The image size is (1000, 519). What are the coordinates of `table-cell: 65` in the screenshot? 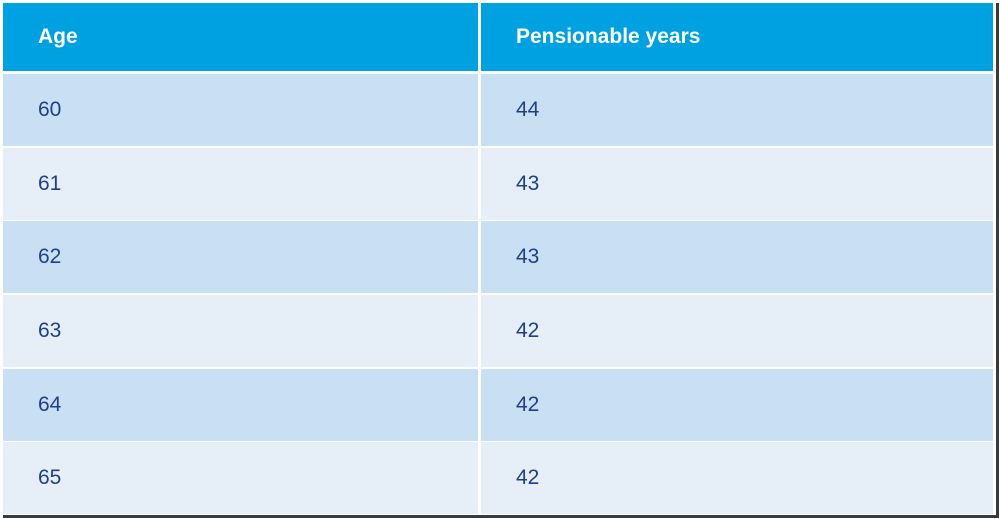 It's located at (240, 478).